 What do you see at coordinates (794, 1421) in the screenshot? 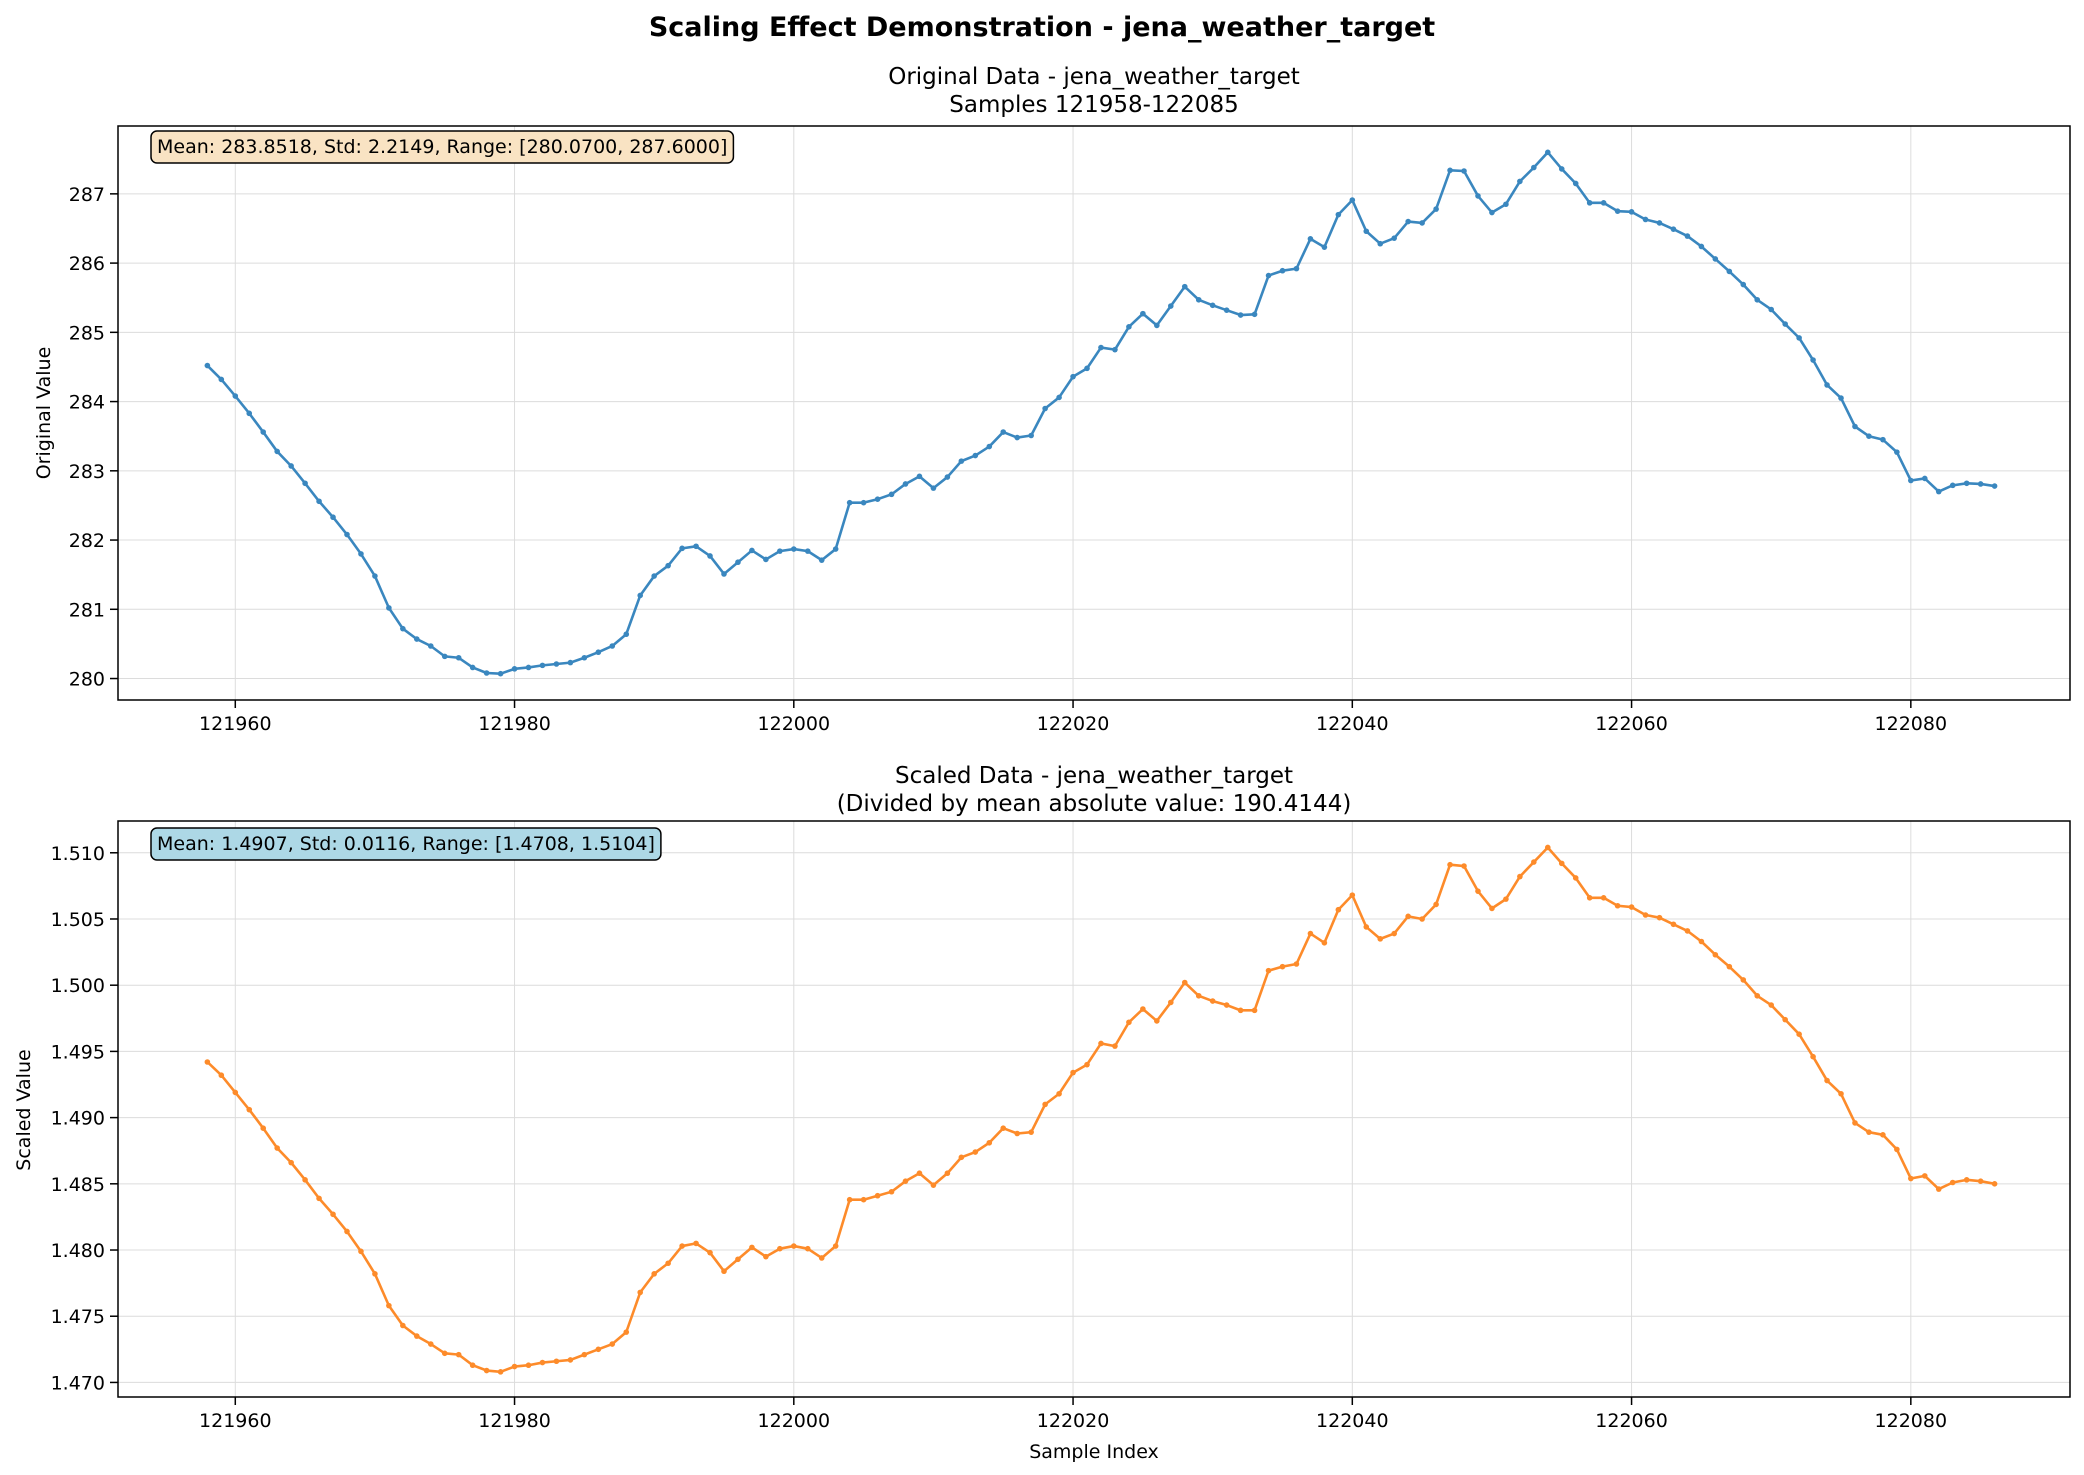
I see `x-tick-label: 122000` at bounding box center [794, 1421].